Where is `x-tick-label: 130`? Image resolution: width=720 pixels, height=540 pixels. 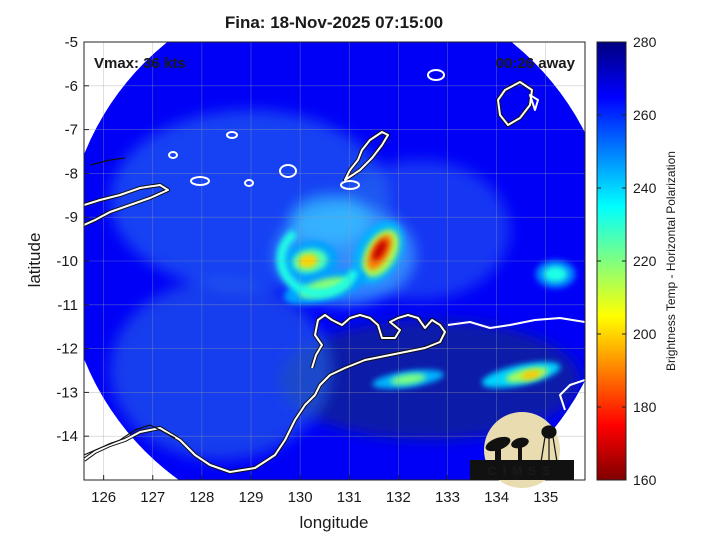 x-tick-label: 130 is located at coordinates (300, 497).